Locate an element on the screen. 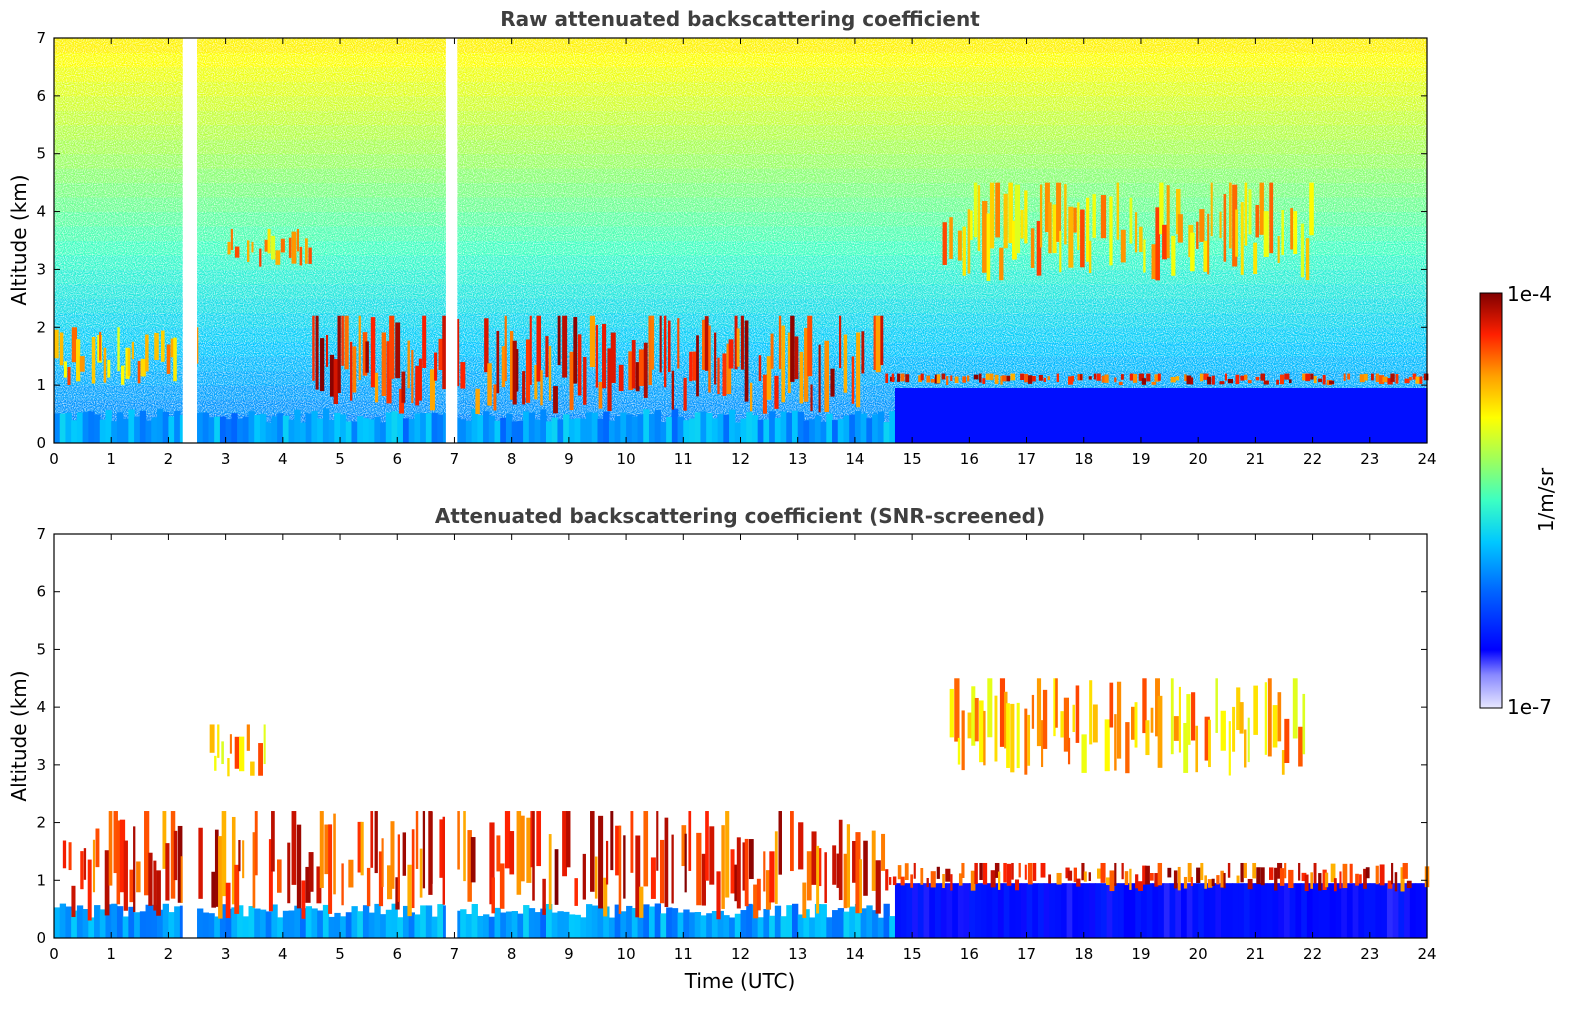  y-tick-label: 7 is located at coordinates (41, 534).